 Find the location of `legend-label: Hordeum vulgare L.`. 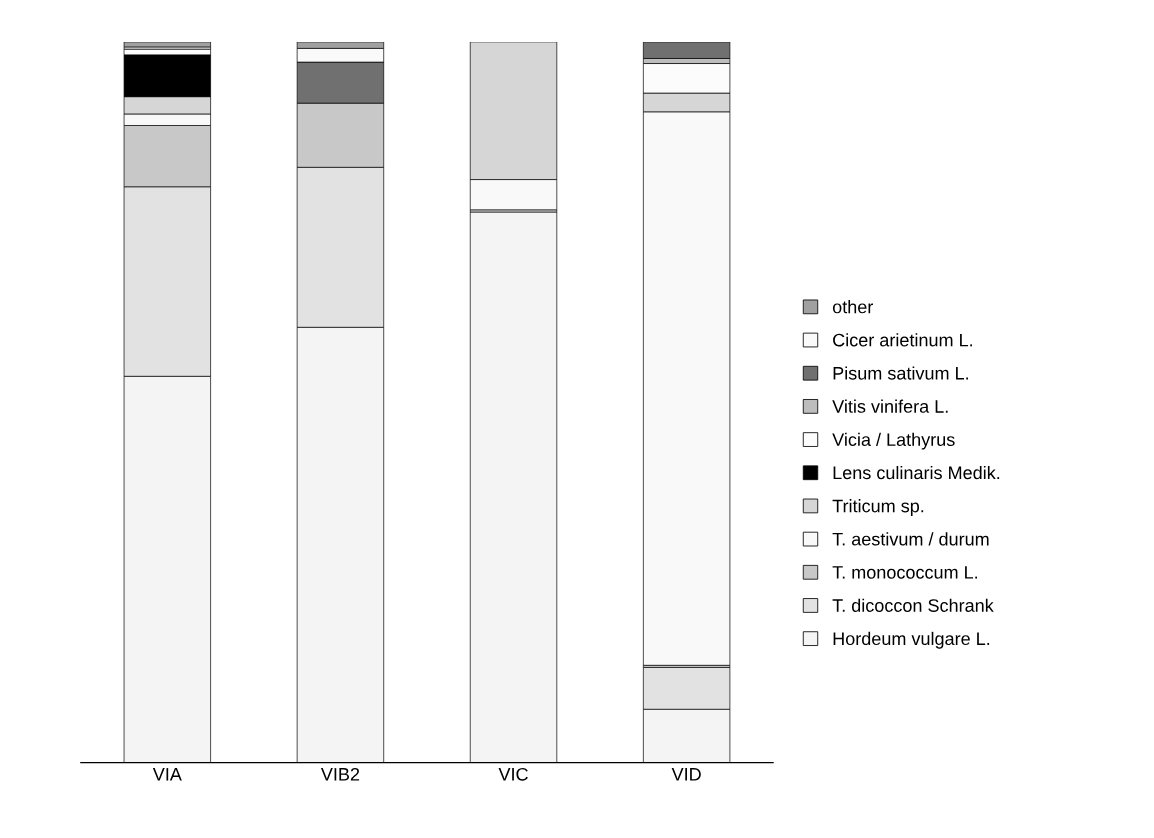

legend-label: Hordeum vulgare L. is located at coordinates (911, 640).